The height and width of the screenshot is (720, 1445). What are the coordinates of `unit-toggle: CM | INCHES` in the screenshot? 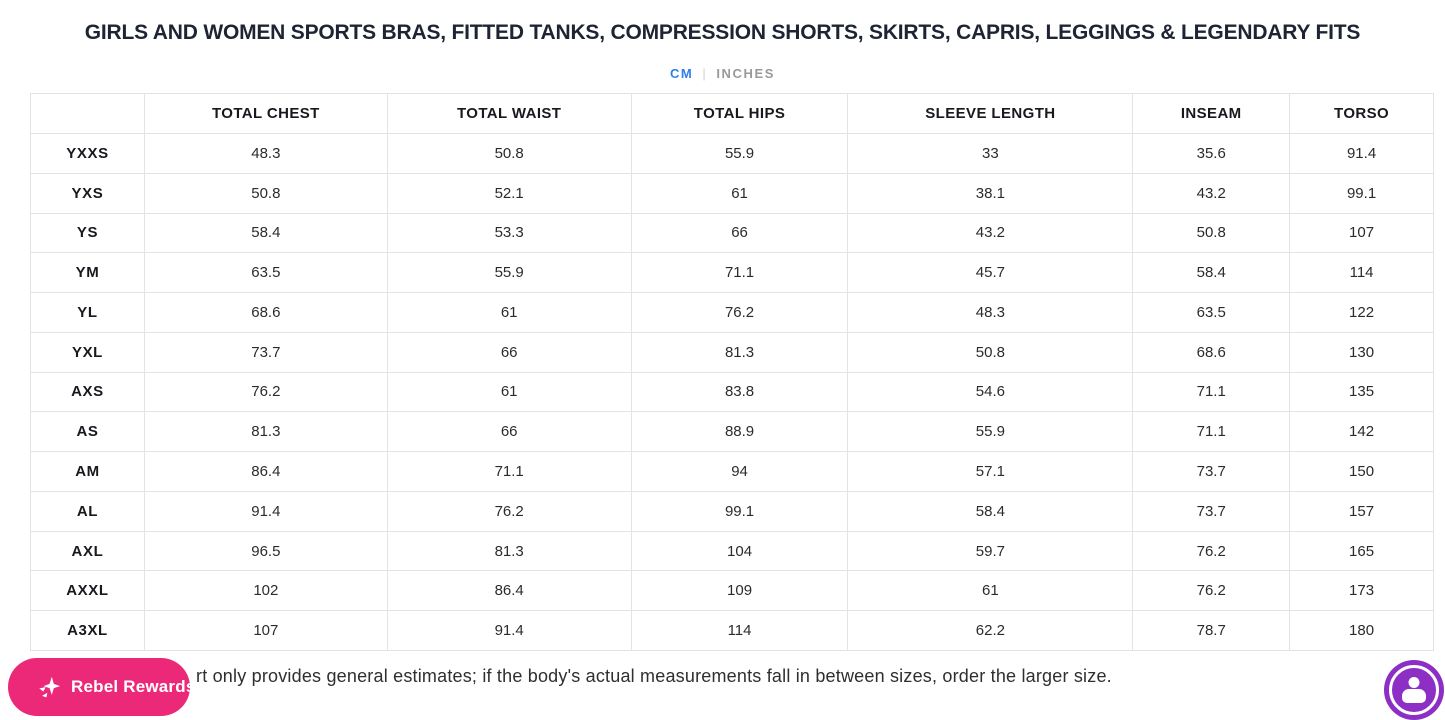 It's located at (722, 73).